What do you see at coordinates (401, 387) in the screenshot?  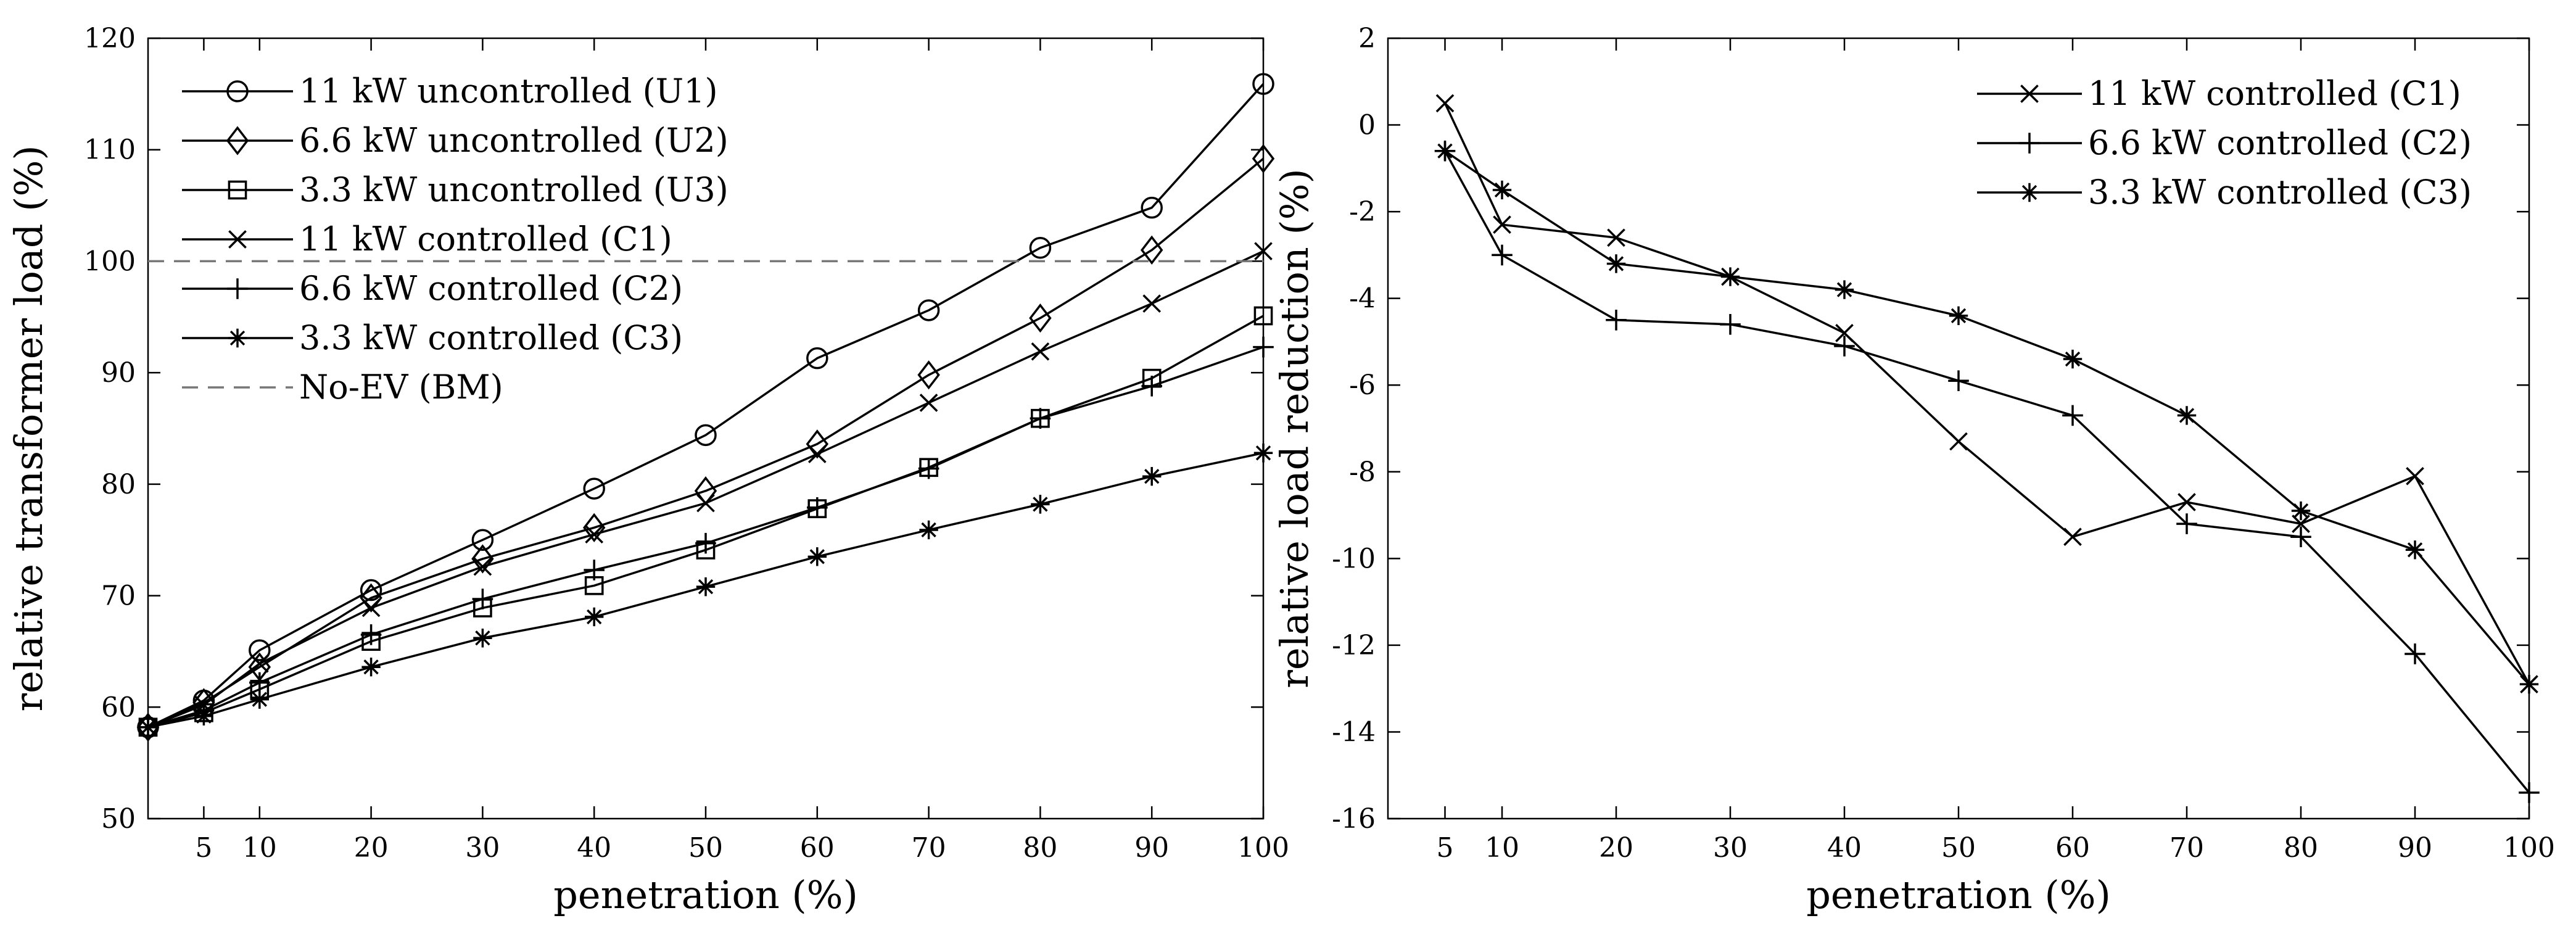 I see `legend-label: No-EV (BM)` at bounding box center [401, 387].